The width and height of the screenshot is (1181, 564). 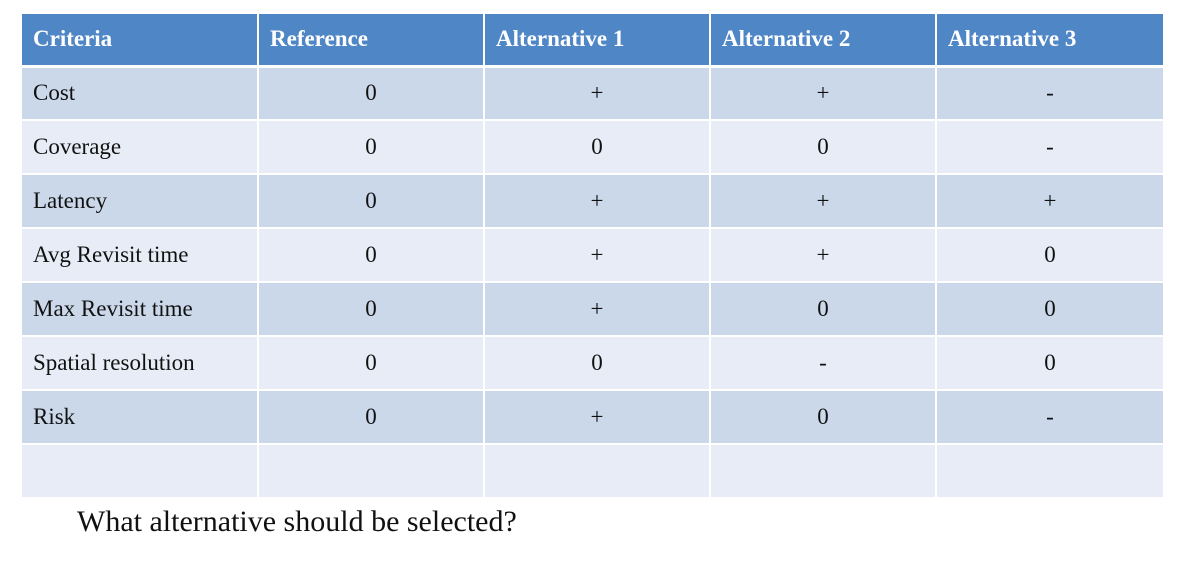 What do you see at coordinates (597, 41) in the screenshot?
I see `header-cell-alternative-1: Alternative 1` at bounding box center [597, 41].